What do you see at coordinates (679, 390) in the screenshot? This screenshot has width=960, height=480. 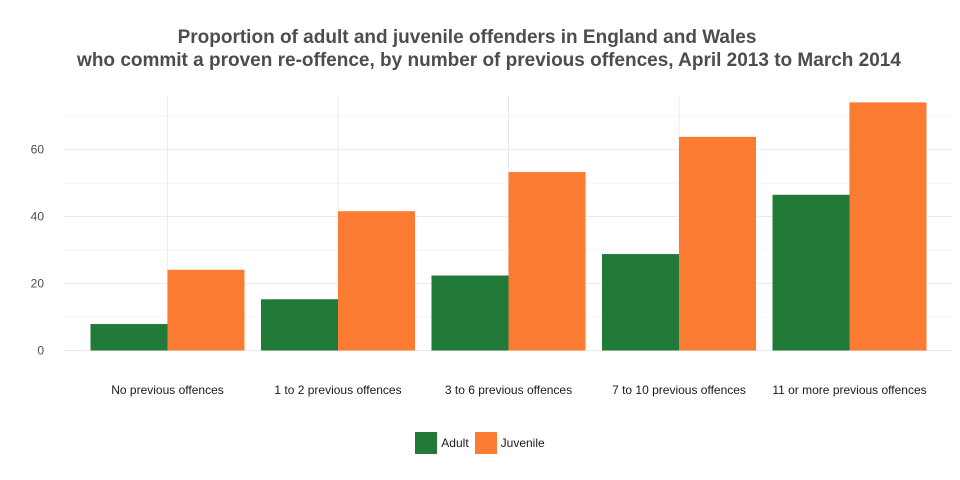 I see `x-tick-label: 7 to 10 previous offences` at bounding box center [679, 390].